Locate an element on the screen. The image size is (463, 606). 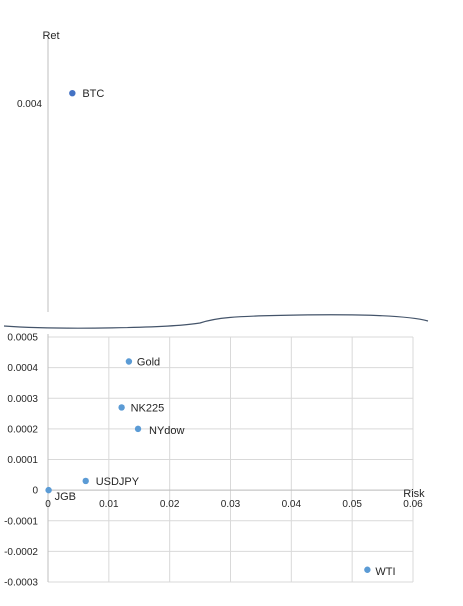
y-tick-label: 0.0003 is located at coordinates (22, 399).